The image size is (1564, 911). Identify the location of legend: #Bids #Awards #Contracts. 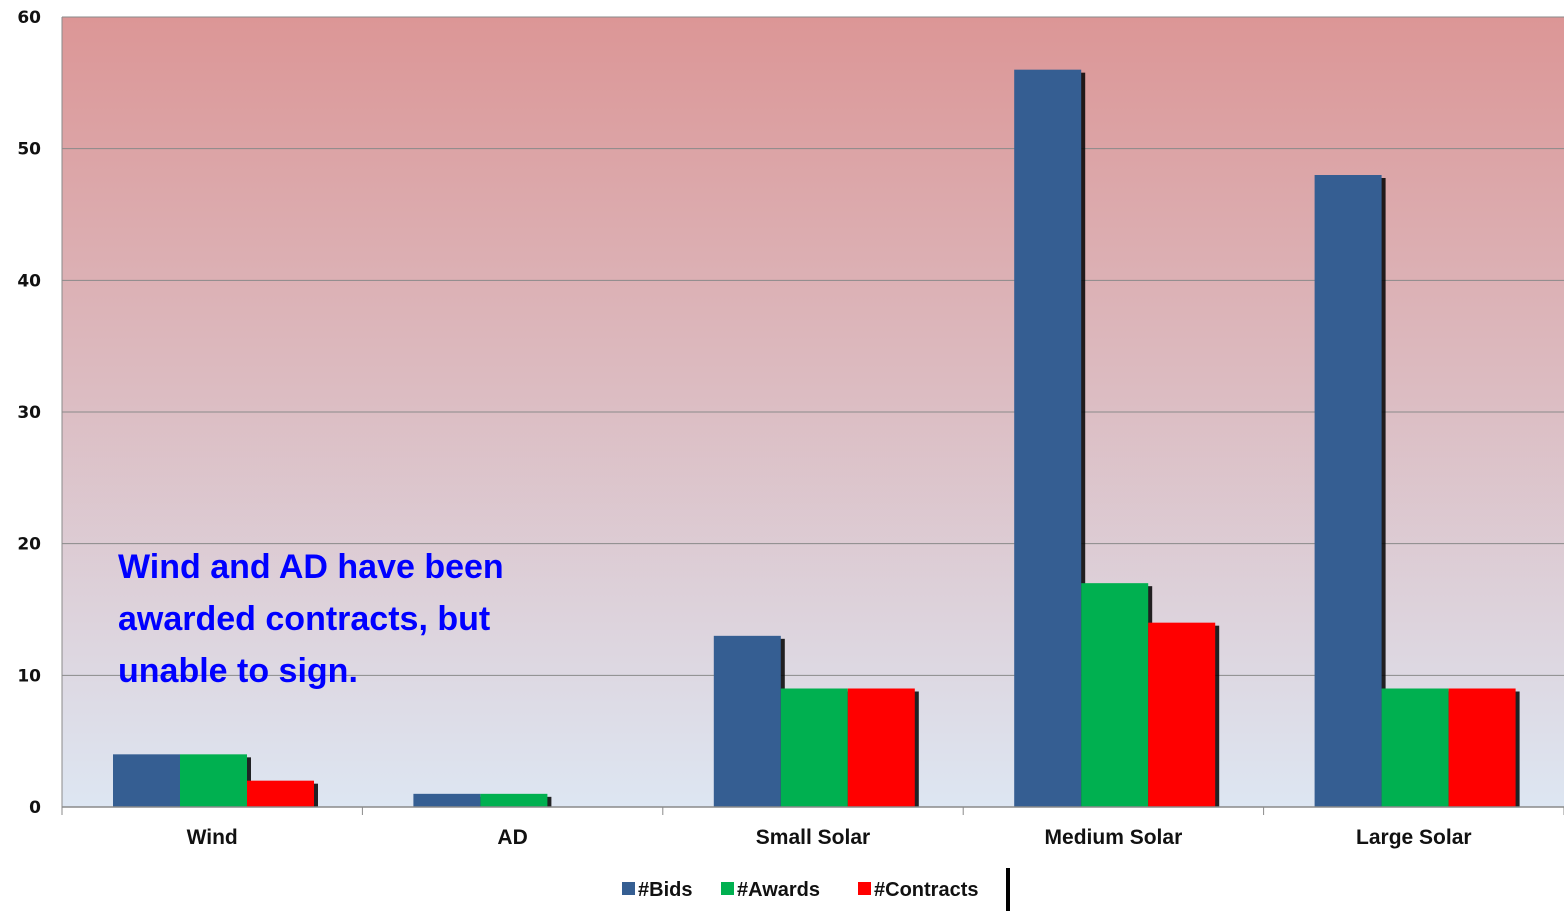
(803, 887).